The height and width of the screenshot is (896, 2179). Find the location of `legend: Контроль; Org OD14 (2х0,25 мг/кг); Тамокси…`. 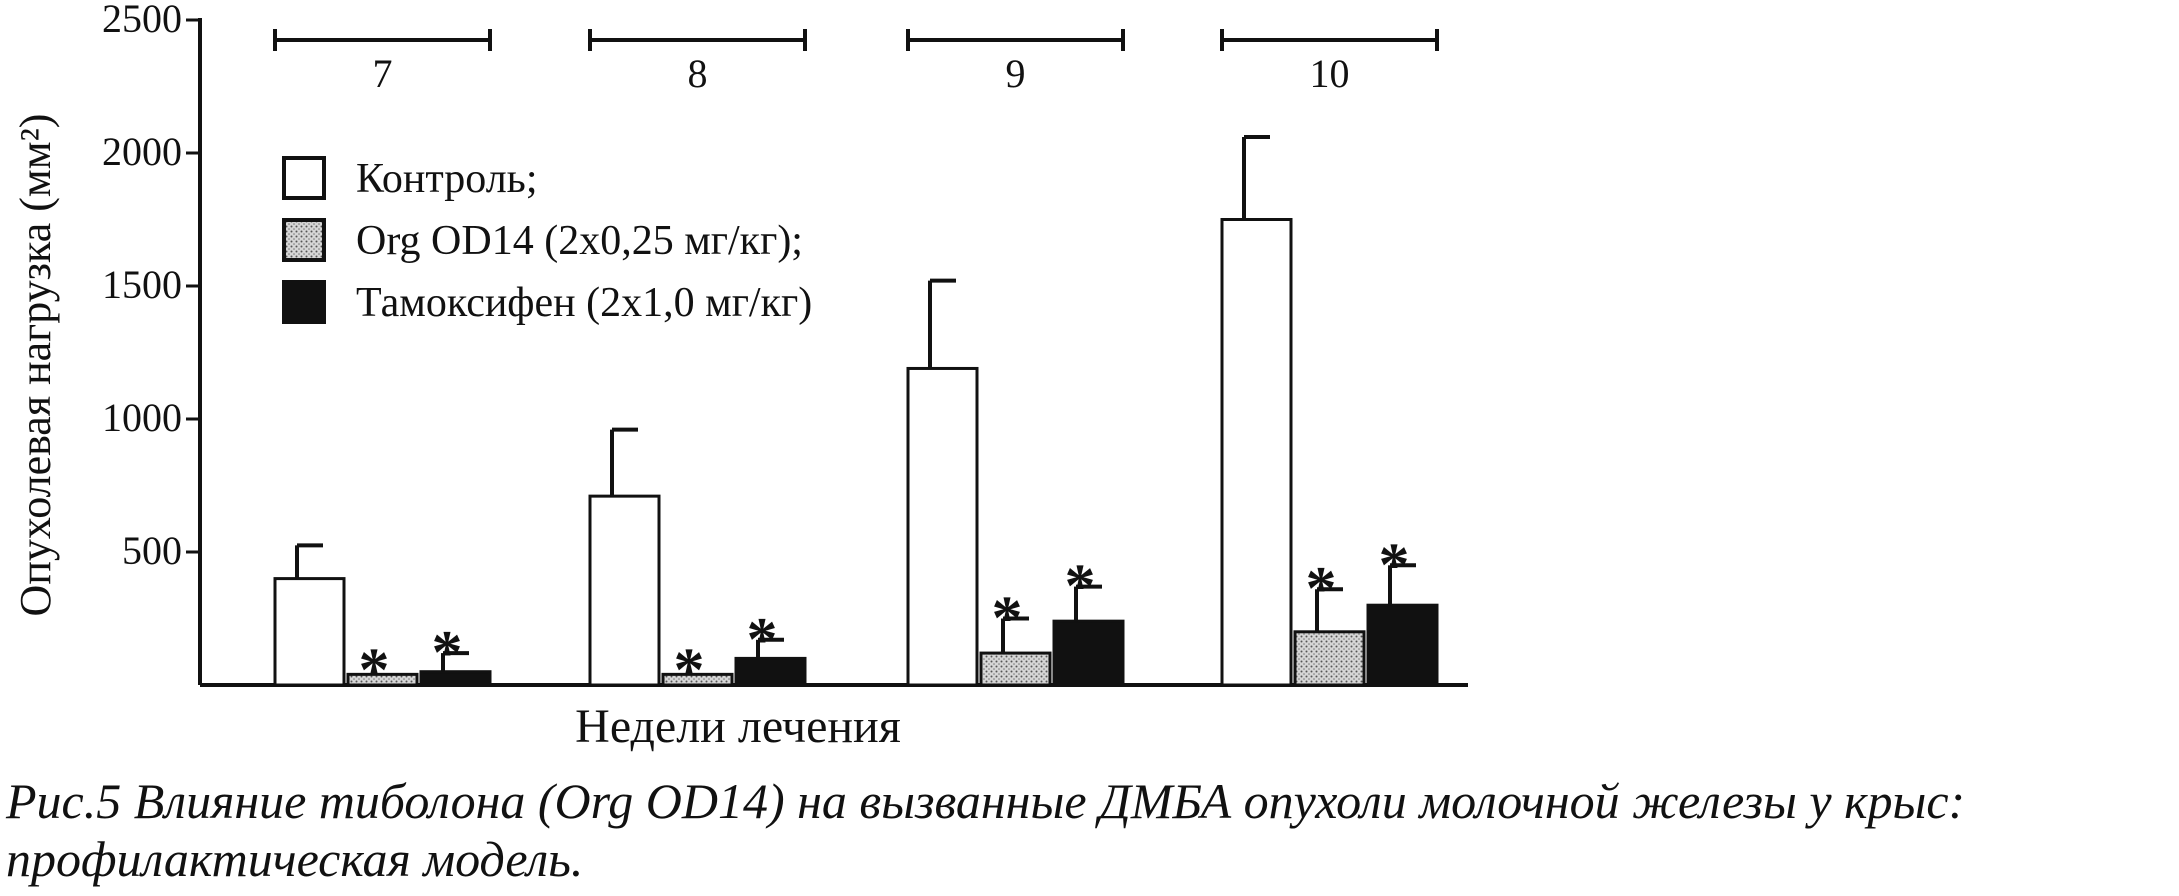

legend: Контроль; Org OD14 (2х0,25 мг/кг); Тамокси… is located at coordinates (547, 241).